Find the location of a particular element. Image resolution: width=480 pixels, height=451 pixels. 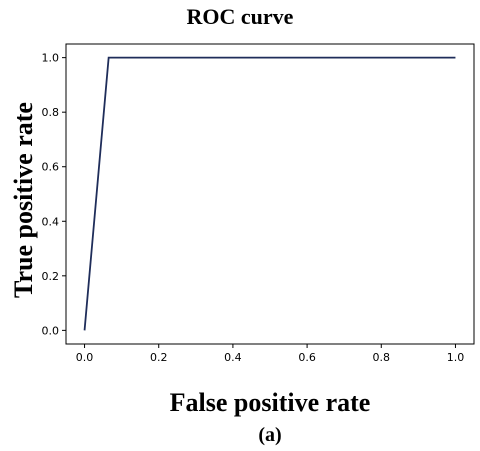

y-tick-label: 0.0 is located at coordinates (51, 330).